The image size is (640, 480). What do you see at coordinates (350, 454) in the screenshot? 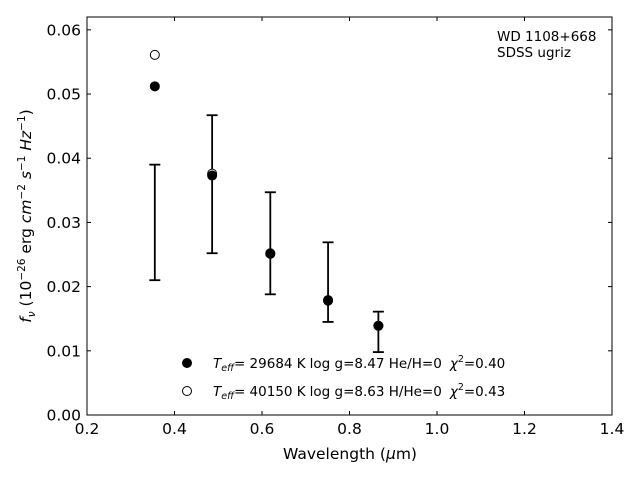
I see `x-axis-label: Wavelength (μm)` at bounding box center [350, 454].